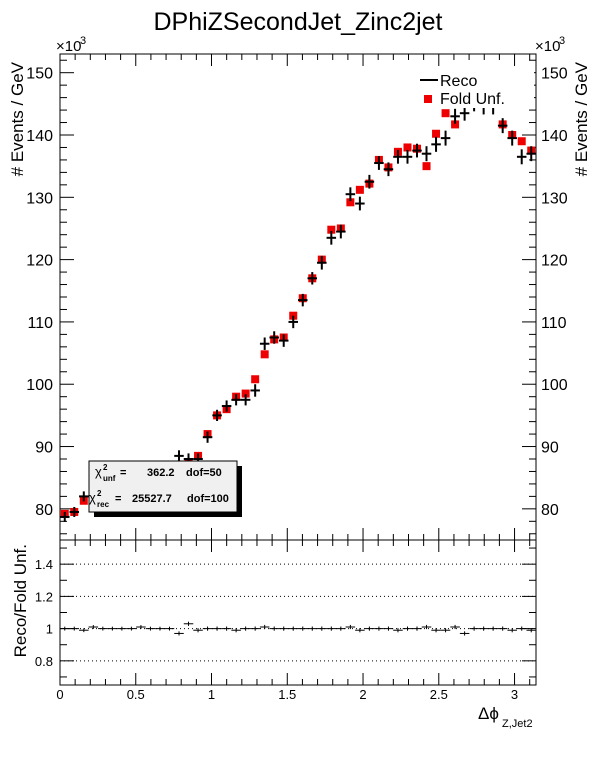 Image resolution: width=596 pixels, height=772 pixels. Describe the element at coordinates (59, 694) in the screenshot. I see `x-tick-label: 0` at that location.